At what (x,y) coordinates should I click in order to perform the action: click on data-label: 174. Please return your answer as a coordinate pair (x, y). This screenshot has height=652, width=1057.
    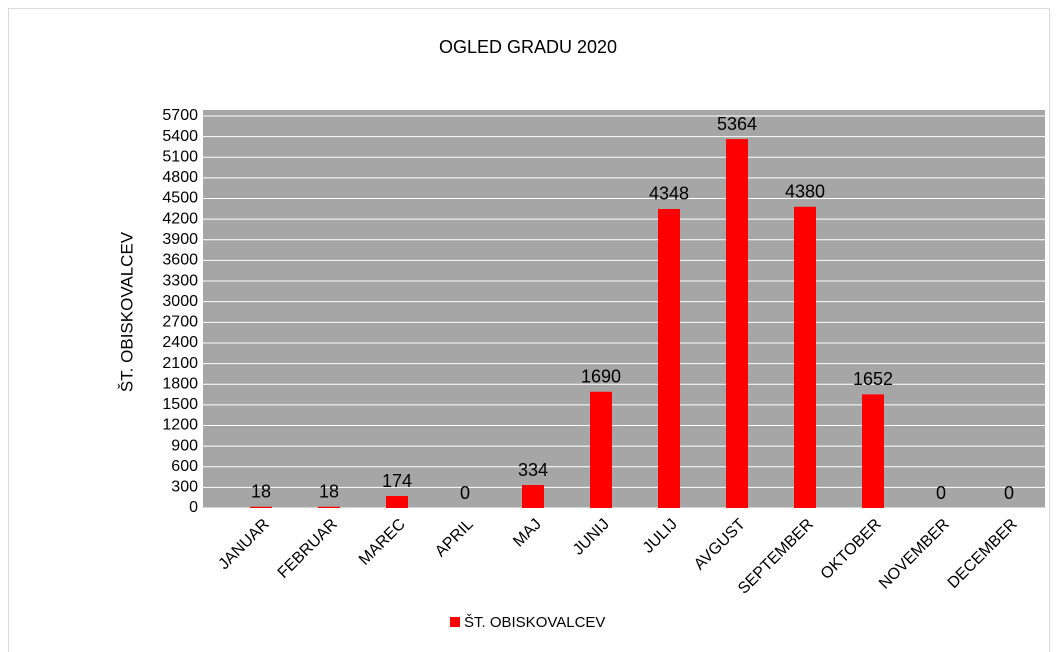
    Looking at the image, I should click on (397, 481).